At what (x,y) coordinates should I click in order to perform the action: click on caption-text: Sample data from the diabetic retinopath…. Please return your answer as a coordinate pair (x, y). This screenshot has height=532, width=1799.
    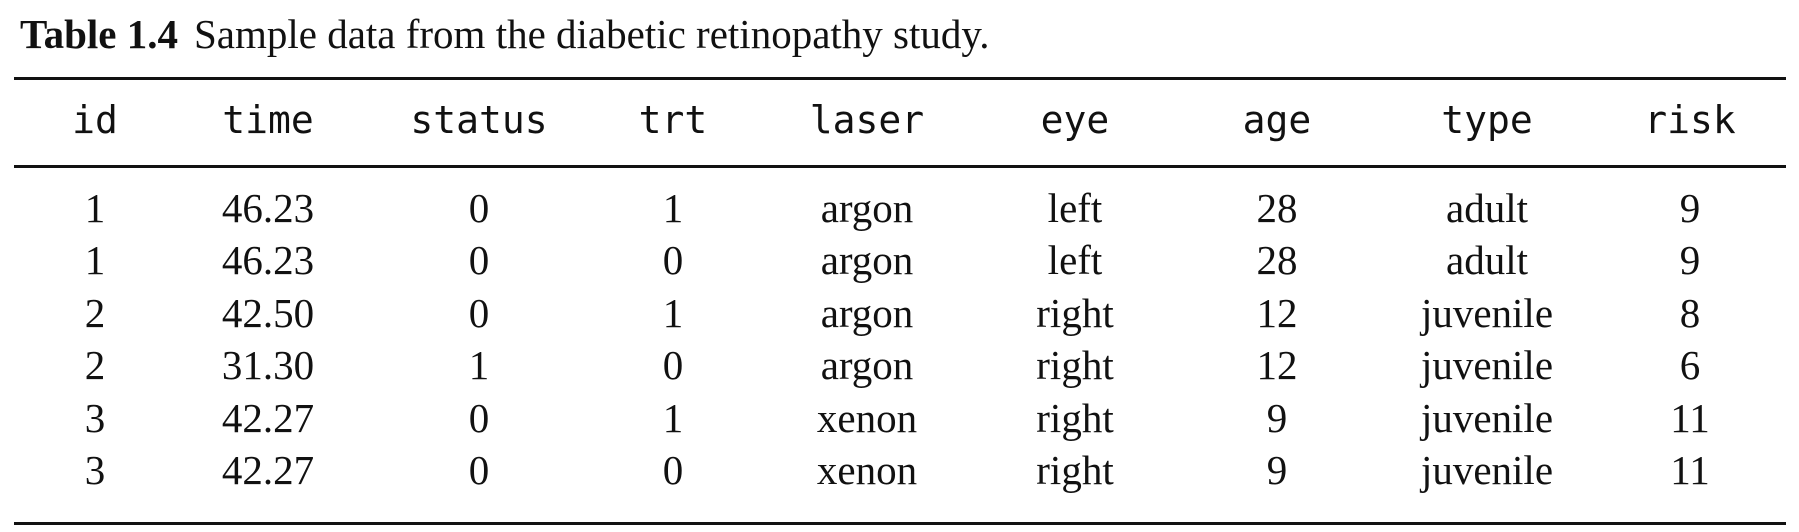
    Looking at the image, I should click on (591, 34).